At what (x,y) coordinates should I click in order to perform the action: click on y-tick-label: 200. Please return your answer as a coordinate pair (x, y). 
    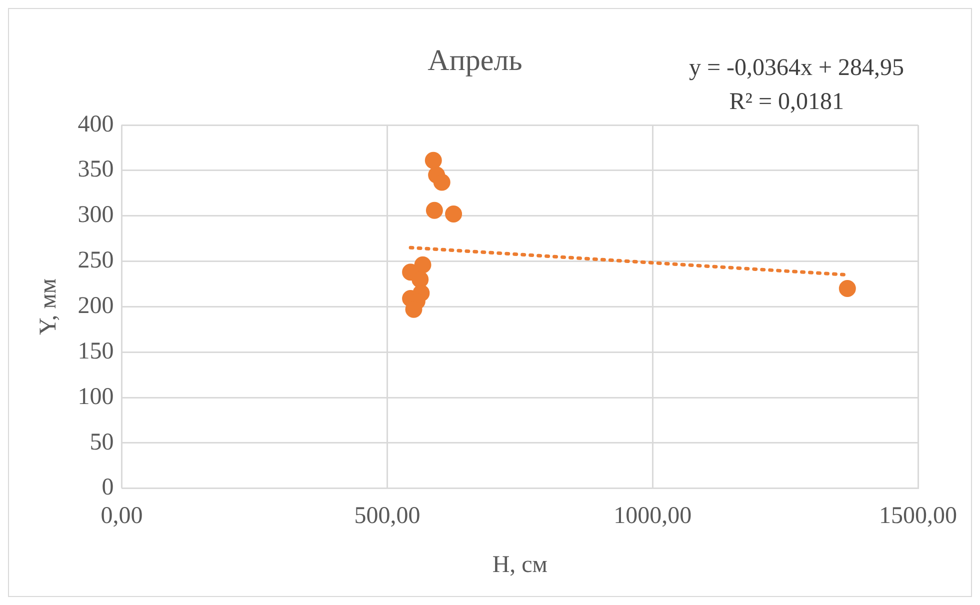
    Looking at the image, I should click on (96, 305).